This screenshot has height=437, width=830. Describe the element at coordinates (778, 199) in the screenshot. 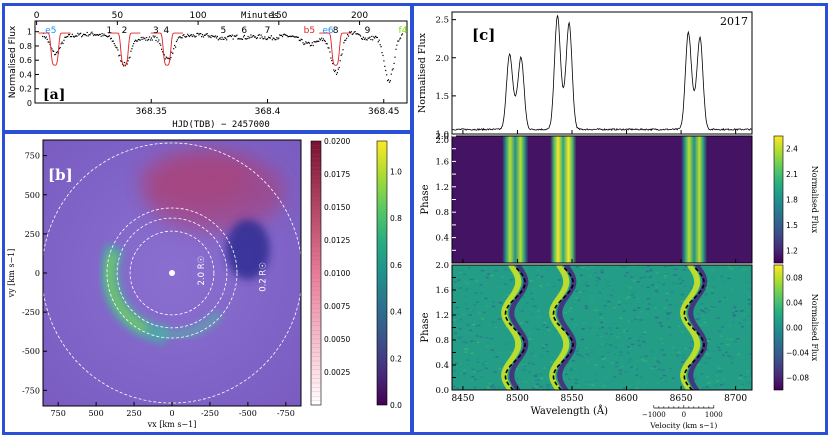

I see `mid-colorbar` at that location.